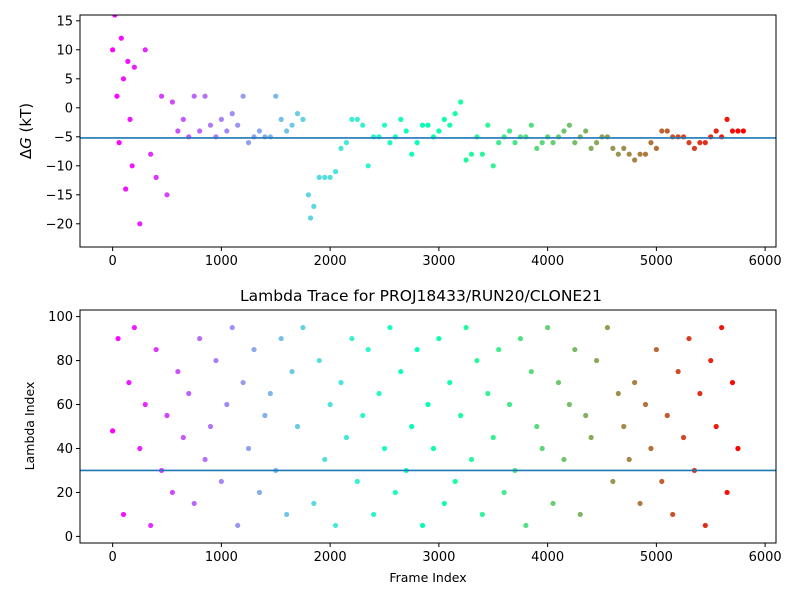 This screenshot has height=600, width=800. What do you see at coordinates (221, 557) in the screenshot?
I see `lambda-x-tick-label: 1000` at bounding box center [221, 557].